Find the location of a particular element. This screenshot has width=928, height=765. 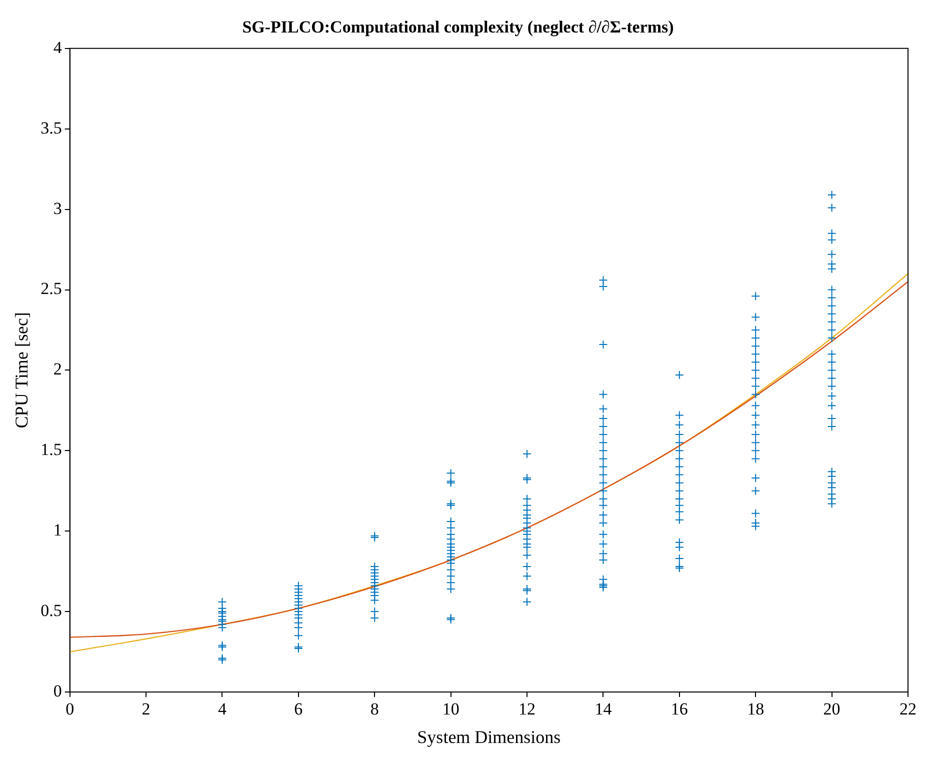

y-tick-label: 1.5 is located at coordinates (51, 450).